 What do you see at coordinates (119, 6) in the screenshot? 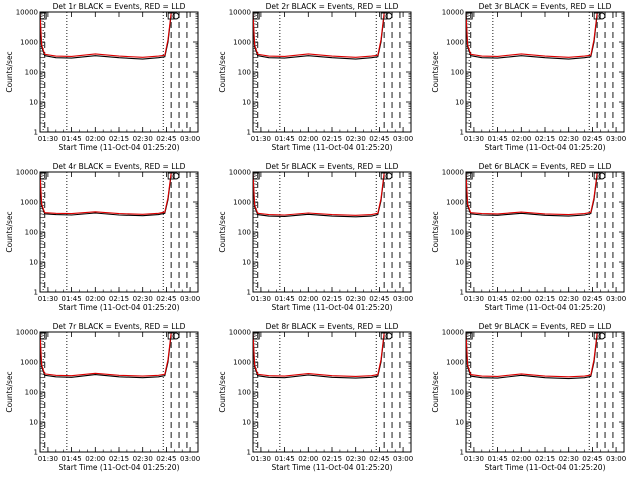
I see `panel-title: Det 1r BLACK = Events, RED = LLD` at bounding box center [119, 6].